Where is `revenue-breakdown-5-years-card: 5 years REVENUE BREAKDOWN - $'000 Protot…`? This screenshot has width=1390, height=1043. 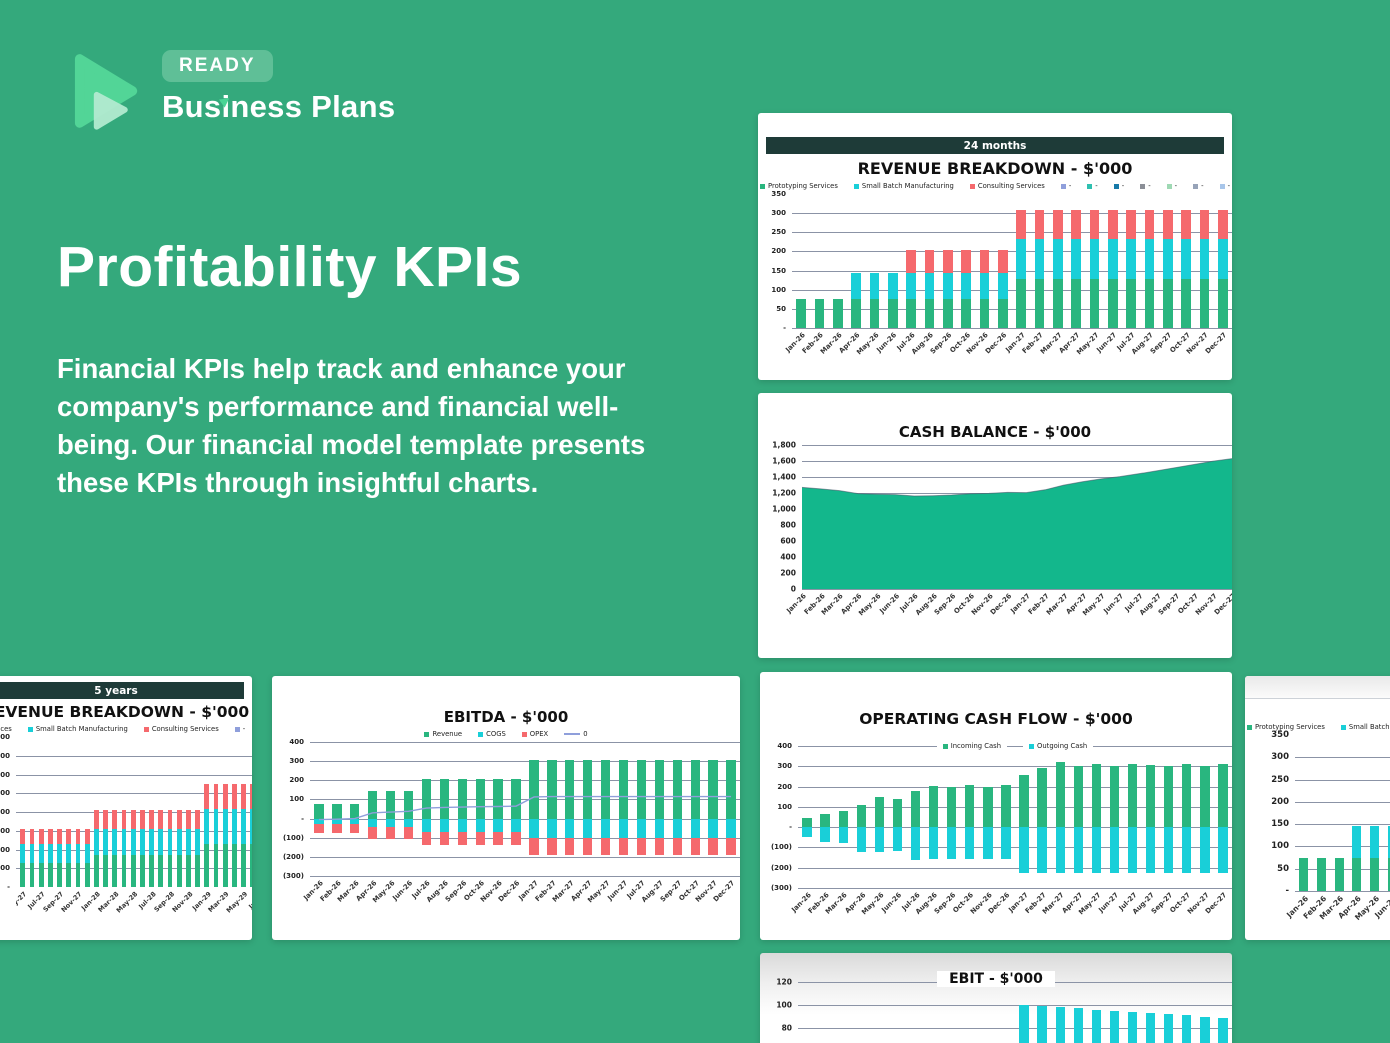
revenue-breakdown-5-years-card: 5 years REVENUE BREAKDOWN - $'000 Protot… is located at coordinates (126, 808).